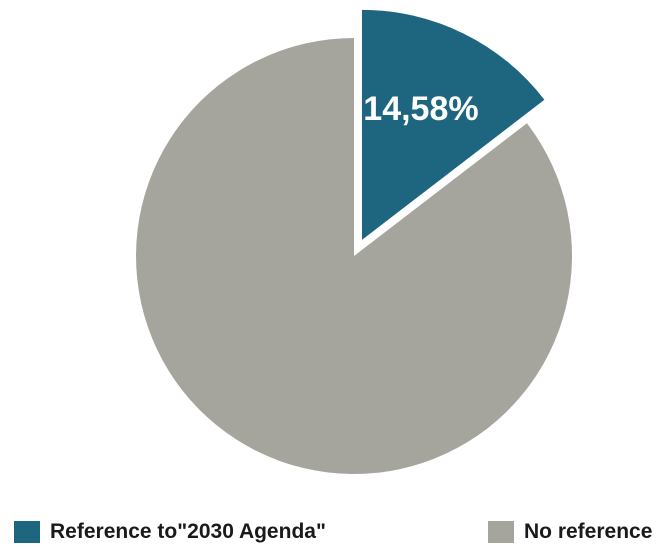 This screenshot has height=550, width=666. What do you see at coordinates (188, 531) in the screenshot?
I see `legend-label-reference: Reference to"2030 Agenda"` at bounding box center [188, 531].